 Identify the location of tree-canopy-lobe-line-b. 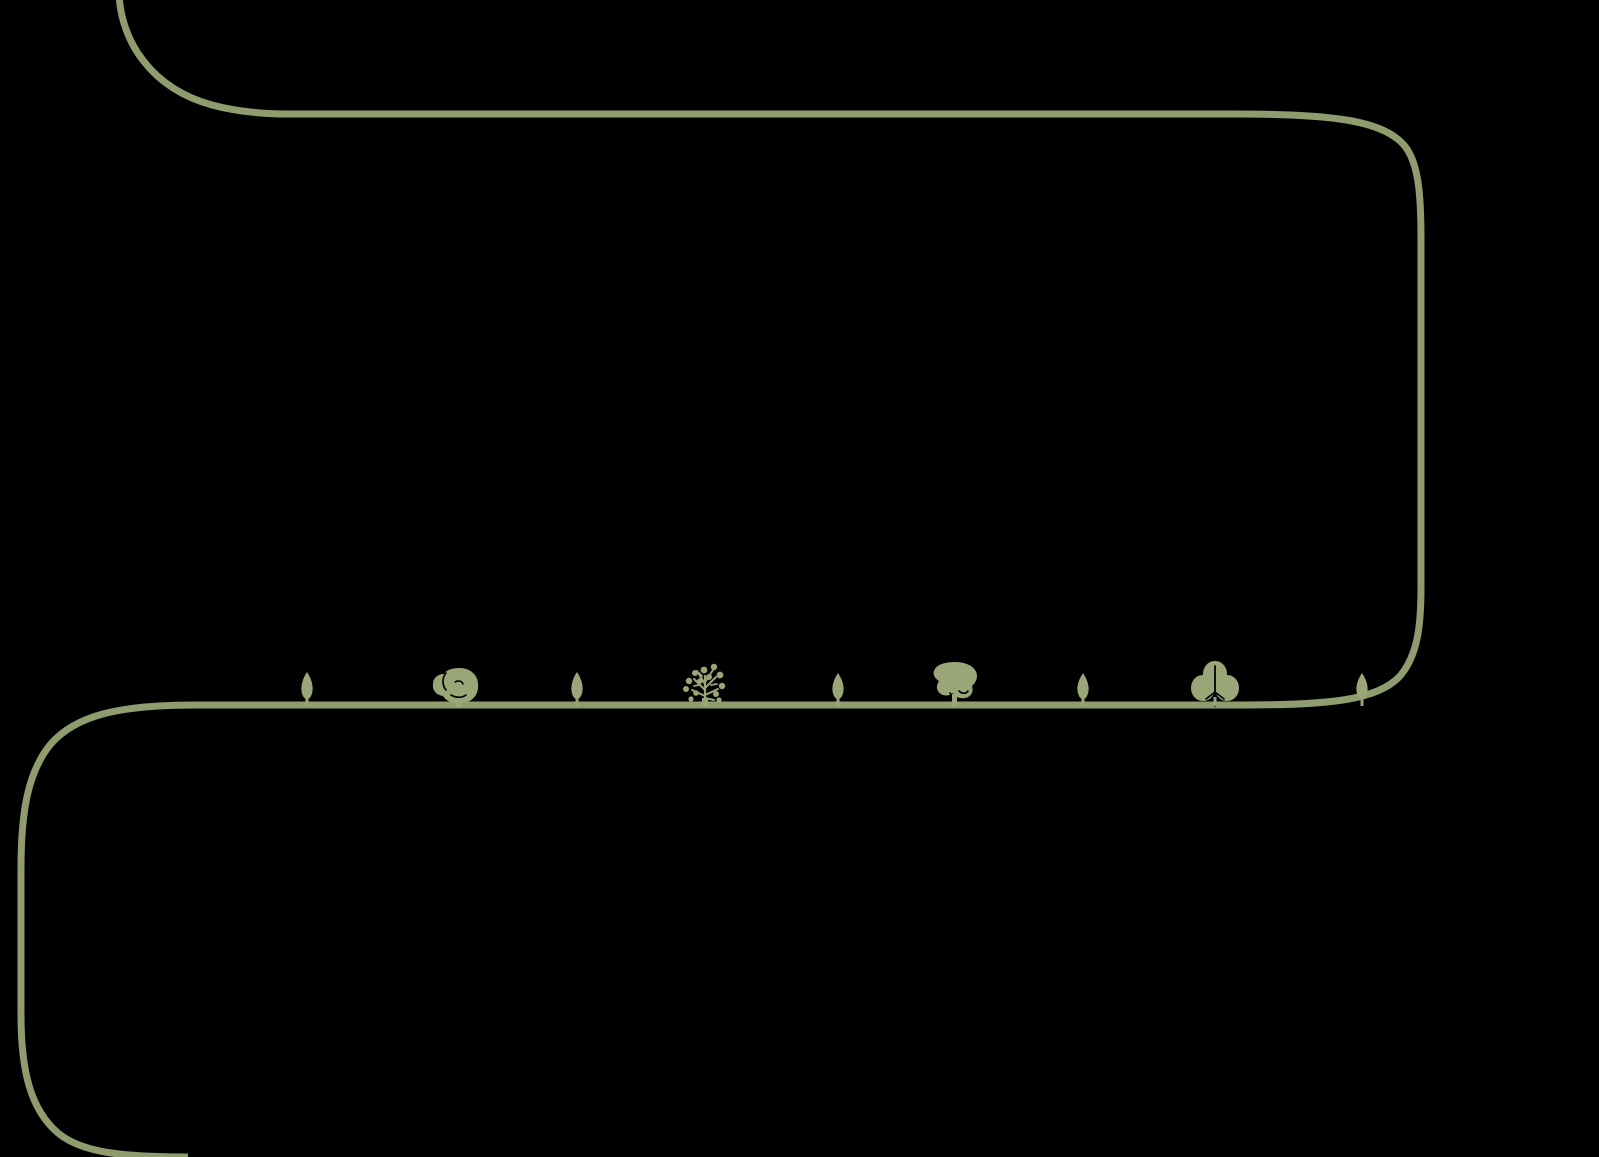
(458, 696).